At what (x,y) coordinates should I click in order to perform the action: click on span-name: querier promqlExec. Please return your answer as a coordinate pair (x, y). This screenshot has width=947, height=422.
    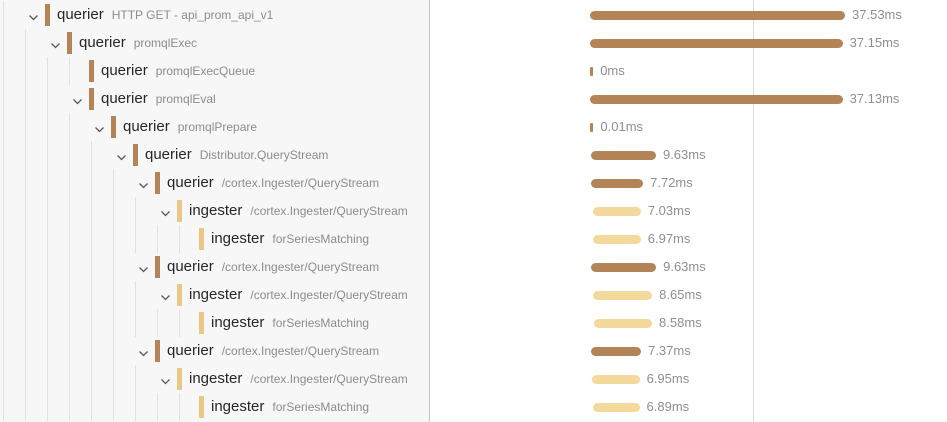
    Looking at the image, I should click on (138, 43).